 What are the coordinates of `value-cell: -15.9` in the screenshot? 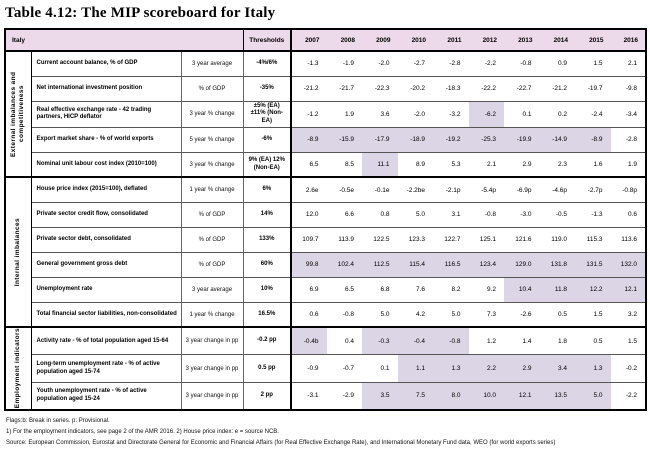 It's located at (344, 139).